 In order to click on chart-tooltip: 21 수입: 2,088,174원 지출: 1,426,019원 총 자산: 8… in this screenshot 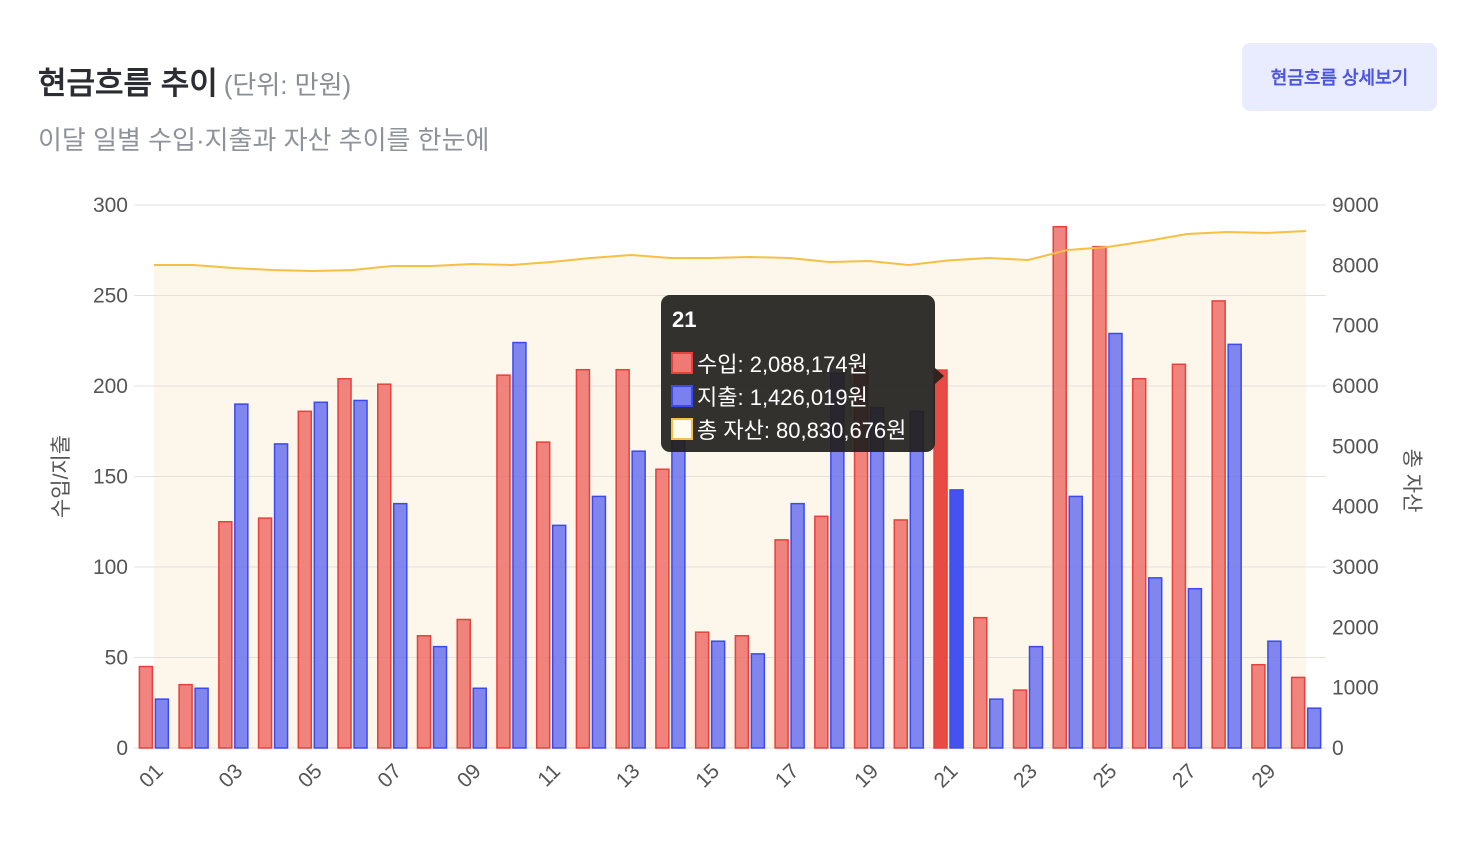, I will do `click(798, 373)`.